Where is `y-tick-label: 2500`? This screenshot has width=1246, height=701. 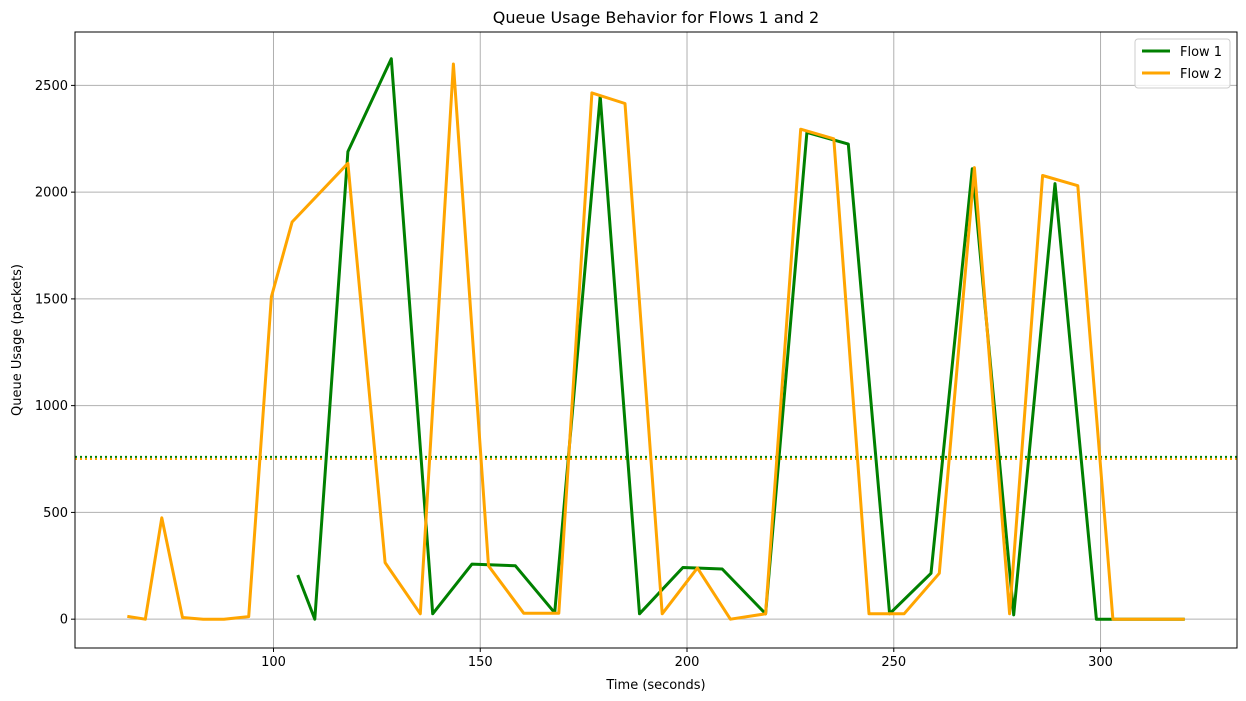
y-tick-label: 2500 is located at coordinates (51, 86).